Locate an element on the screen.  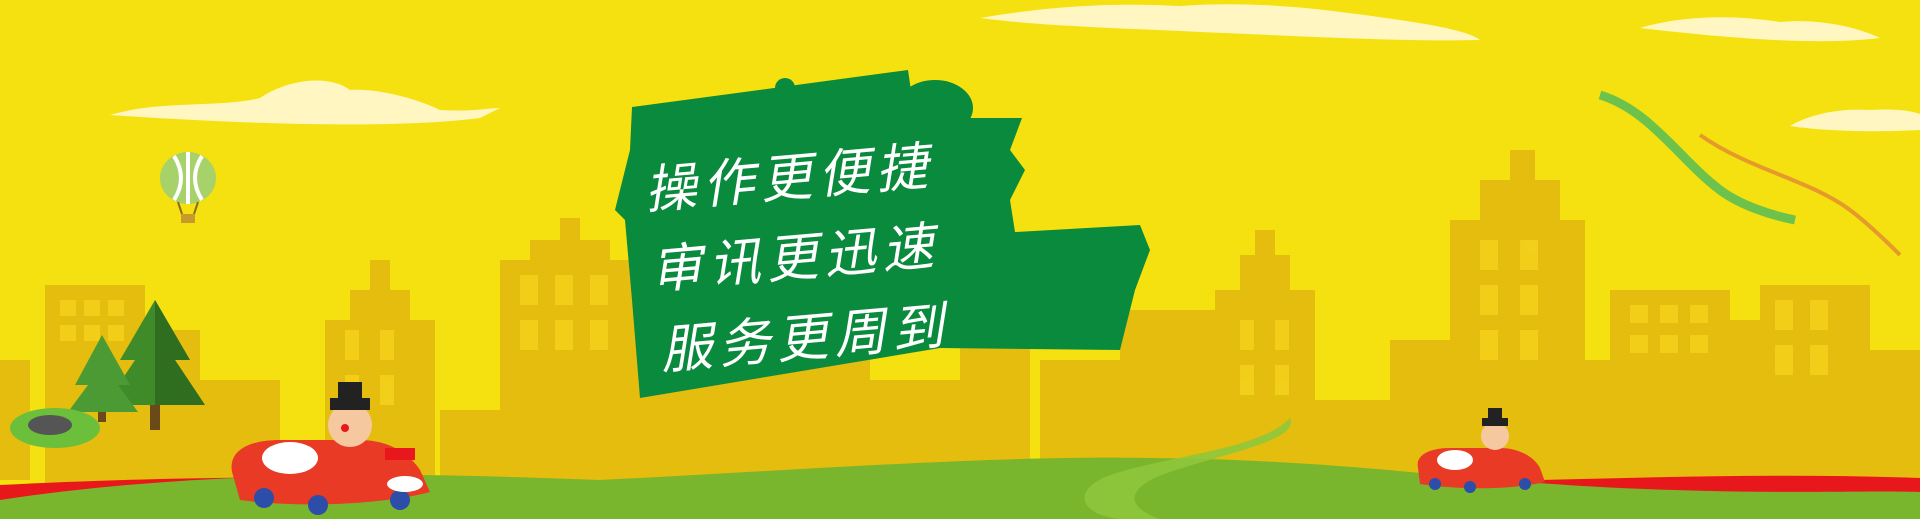
grass-path is located at coordinates (1187, 468).